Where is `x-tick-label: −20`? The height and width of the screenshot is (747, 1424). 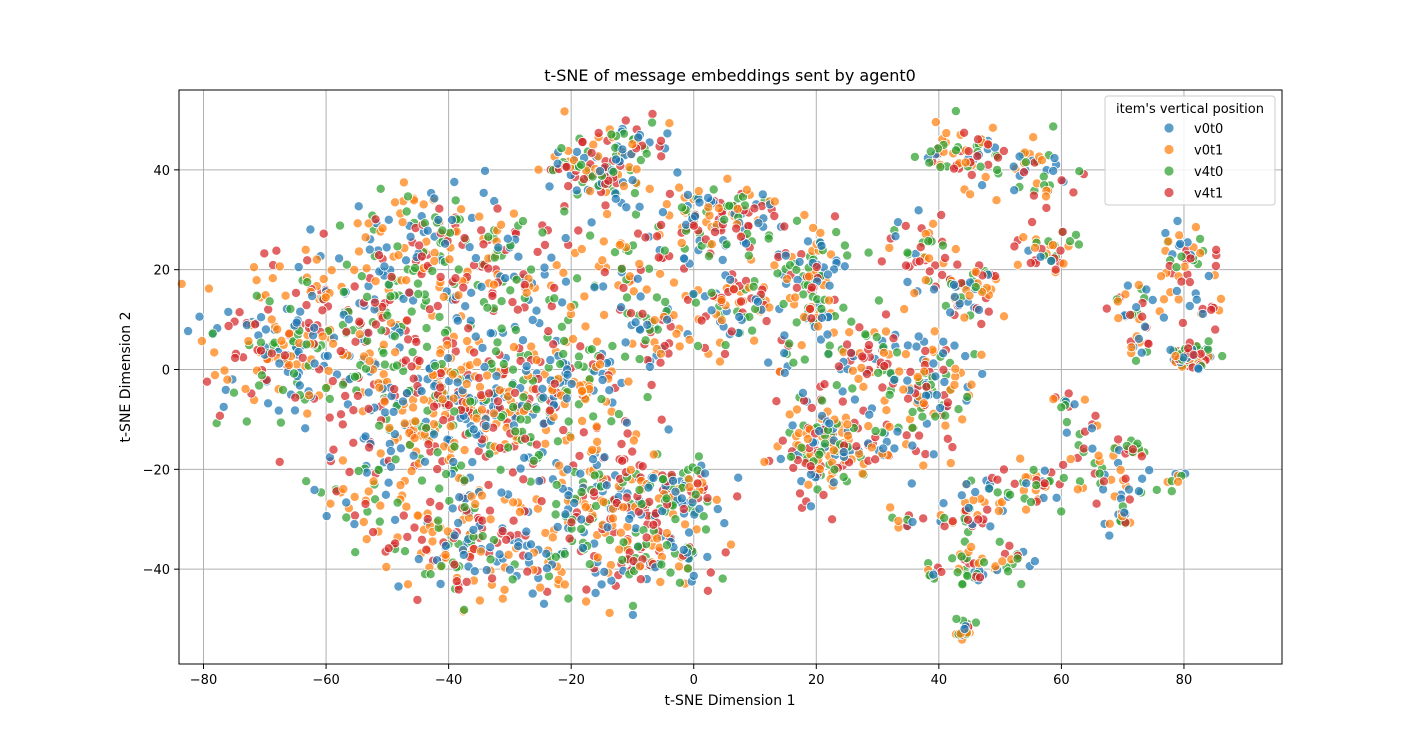
x-tick-label: −20 is located at coordinates (570, 680).